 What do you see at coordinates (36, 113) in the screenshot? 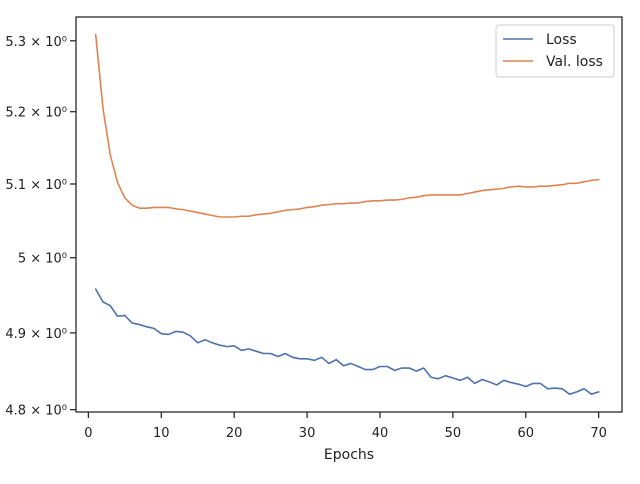
I see `y-tick-label: 5.2 × 10⁰` at bounding box center [36, 113].